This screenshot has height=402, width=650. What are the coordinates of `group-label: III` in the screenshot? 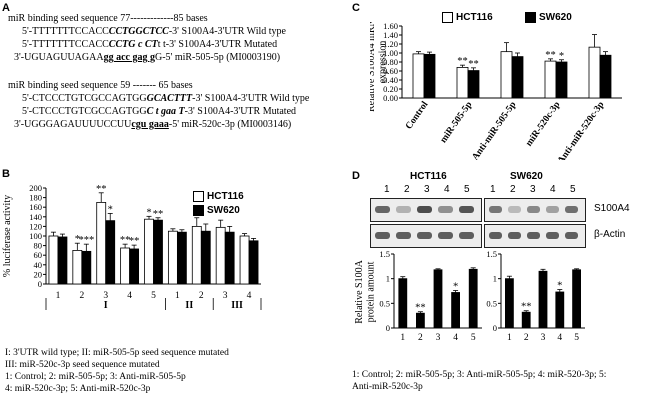 It's located at (237, 305).